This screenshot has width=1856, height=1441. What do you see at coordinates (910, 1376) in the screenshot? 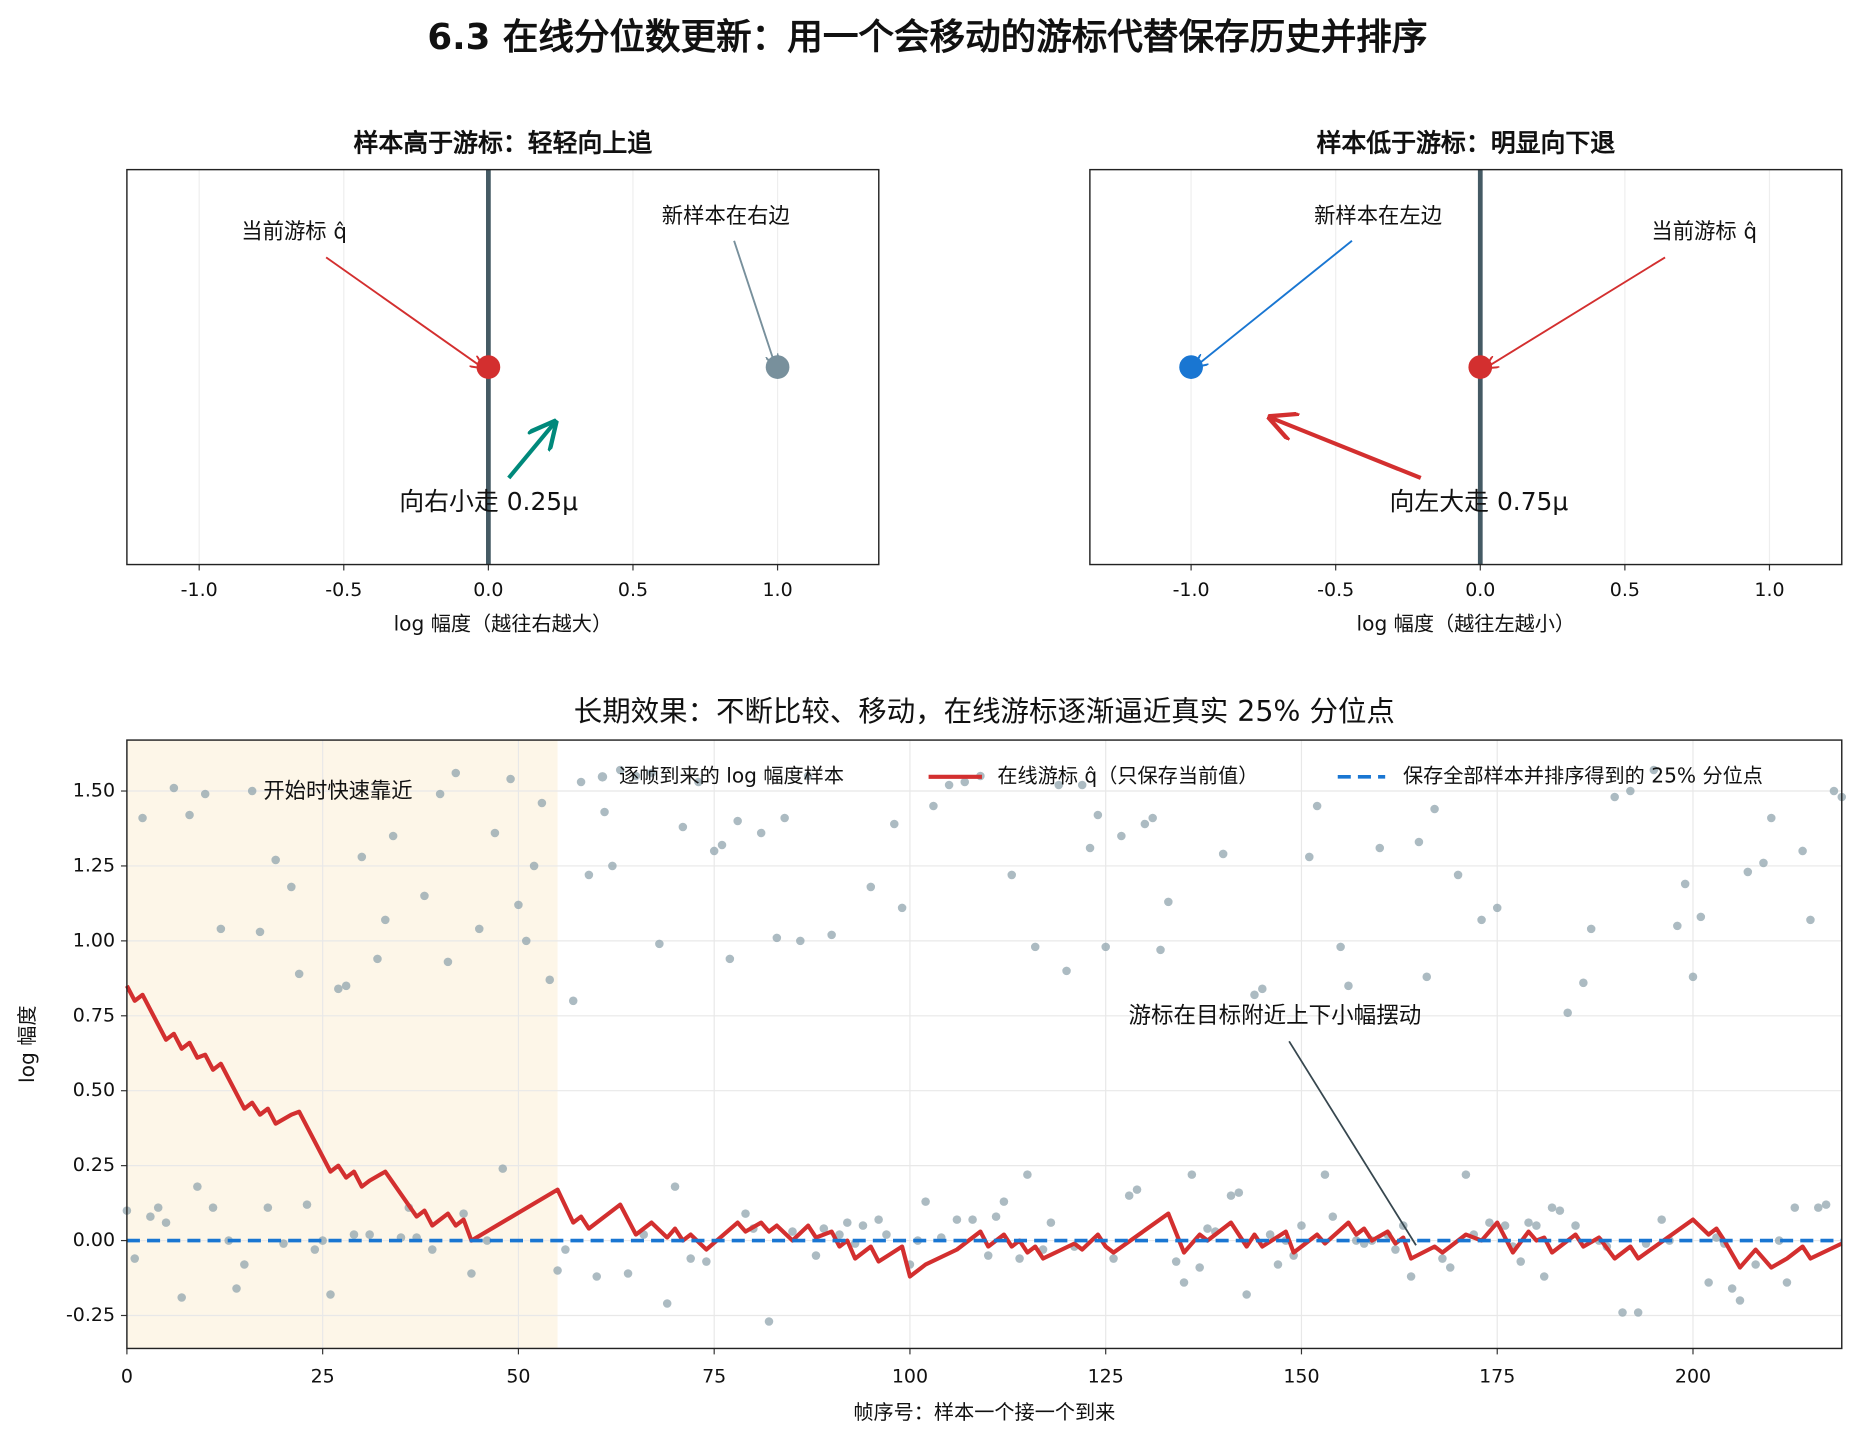
I see `x-tick-label: 100` at bounding box center [910, 1376].